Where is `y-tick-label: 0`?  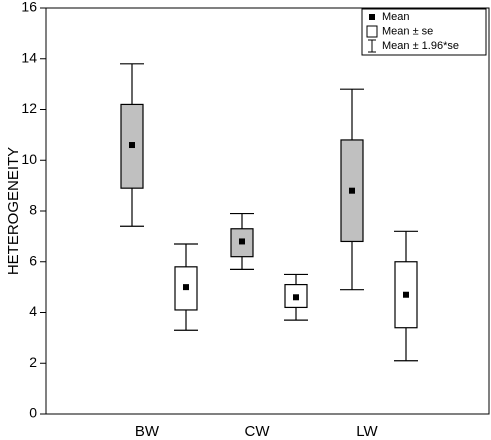 y-tick-label: 0 is located at coordinates (33, 413).